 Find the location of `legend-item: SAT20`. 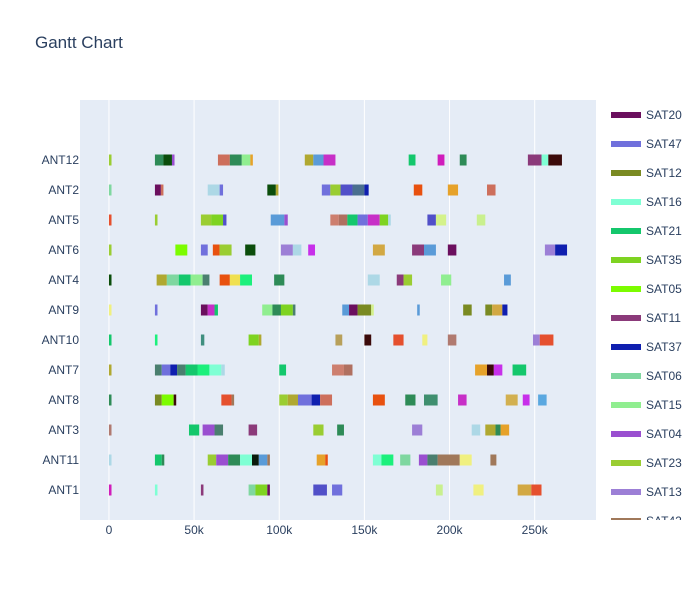

legend-item: SAT20 is located at coordinates (646, 115).